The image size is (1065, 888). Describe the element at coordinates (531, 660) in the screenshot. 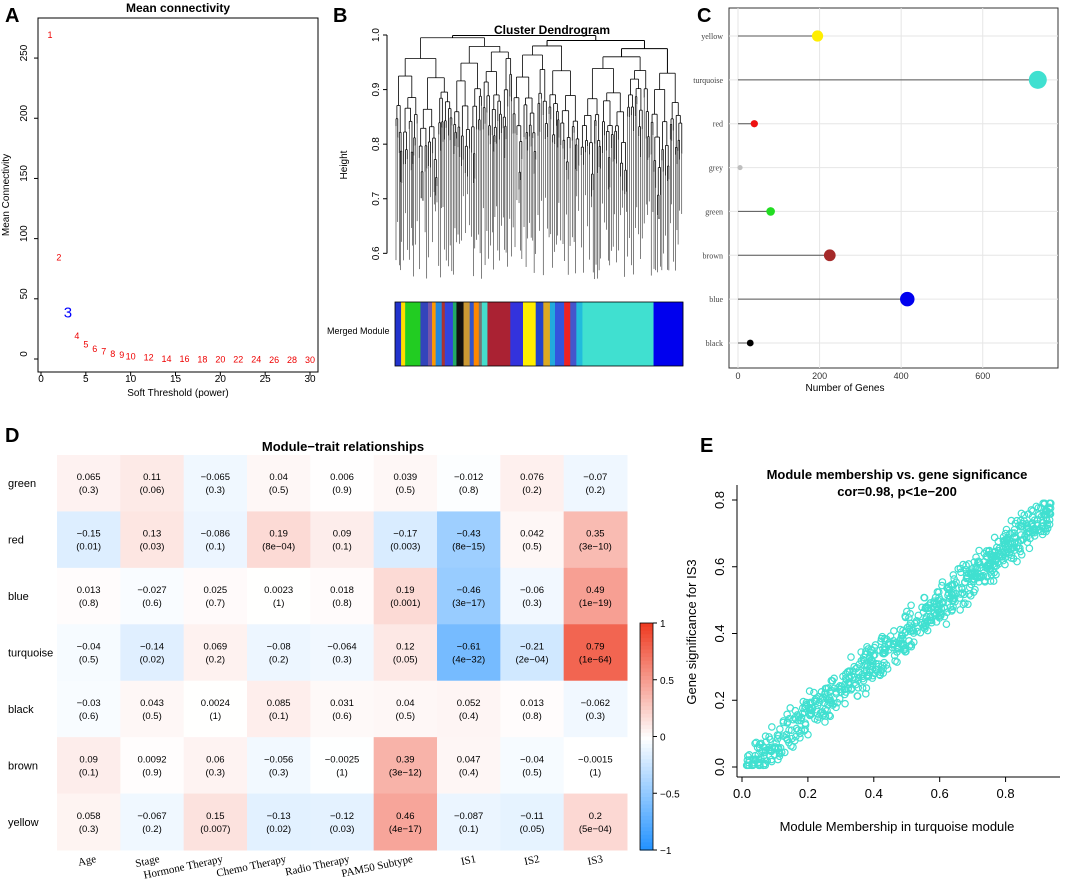

I see `cell-pvalue-label: (2e−04)` at that location.